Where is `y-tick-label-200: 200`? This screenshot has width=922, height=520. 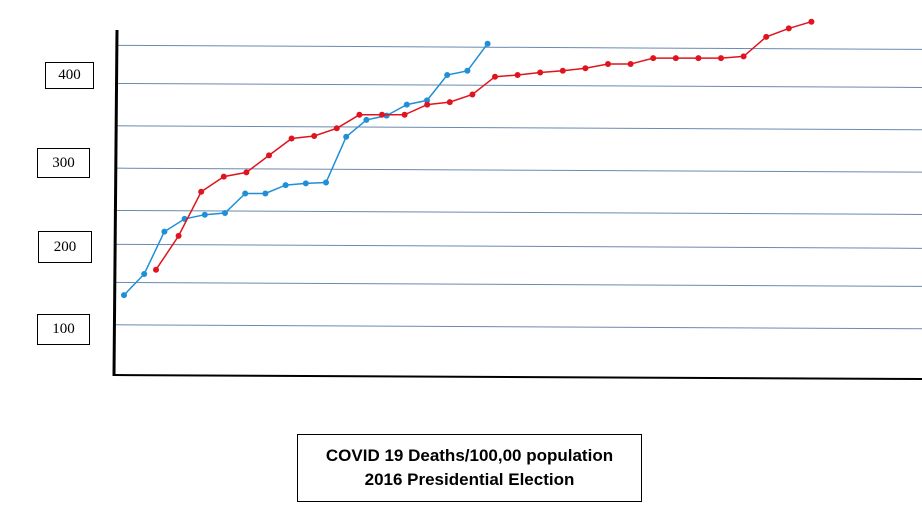
y-tick-label-200: 200 is located at coordinates (65, 247).